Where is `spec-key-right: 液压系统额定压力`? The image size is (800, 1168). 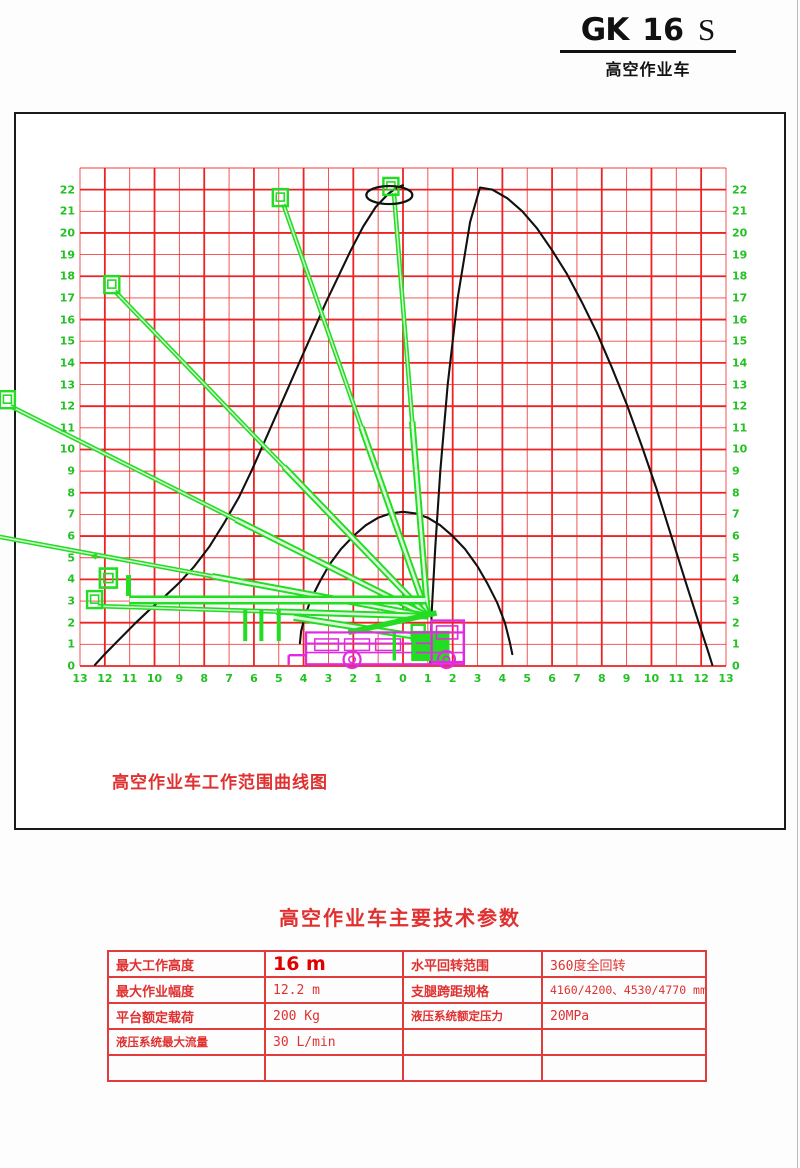 spec-key-right: 液压系统额定压力 is located at coordinates (472, 1016).